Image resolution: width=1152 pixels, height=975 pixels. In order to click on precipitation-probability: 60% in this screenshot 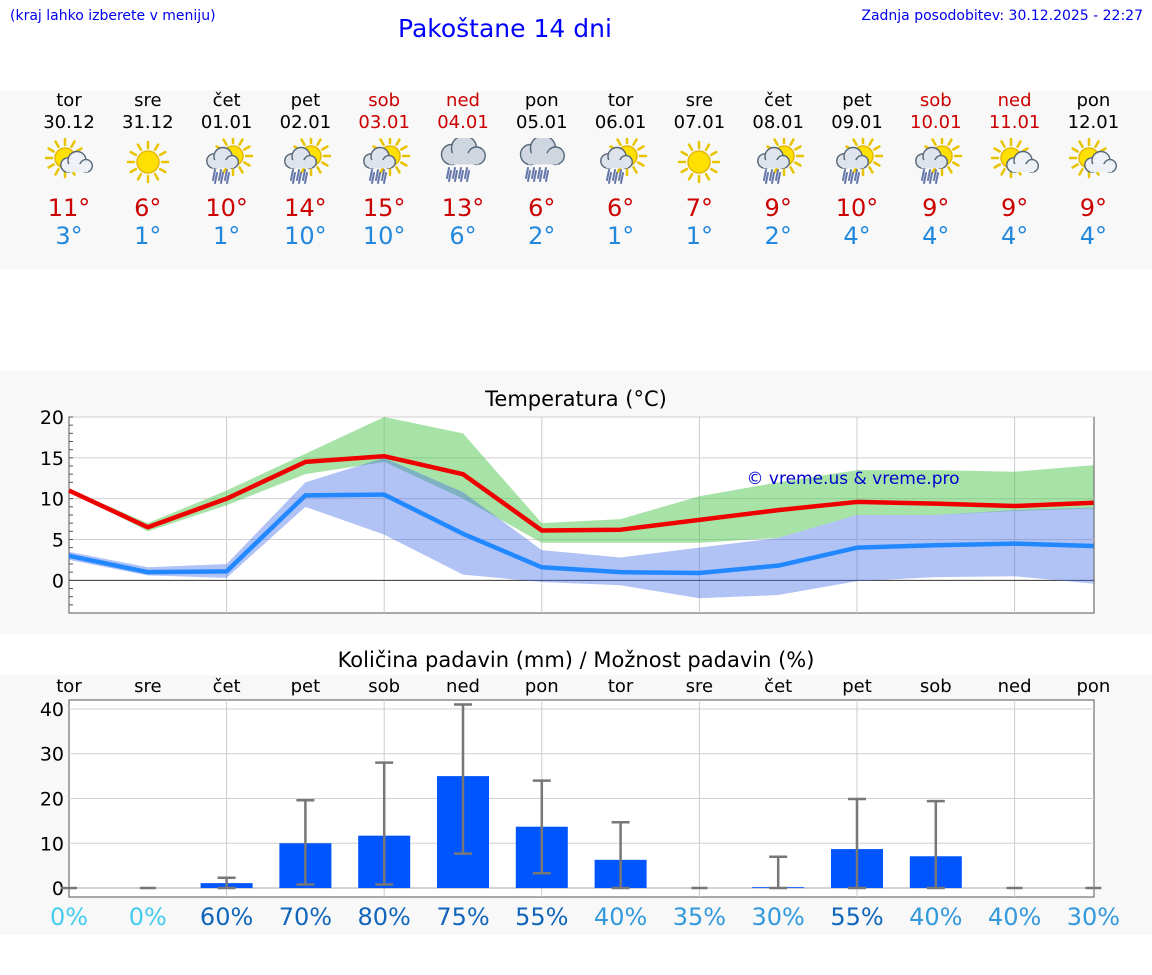, I will do `click(226, 917)`.